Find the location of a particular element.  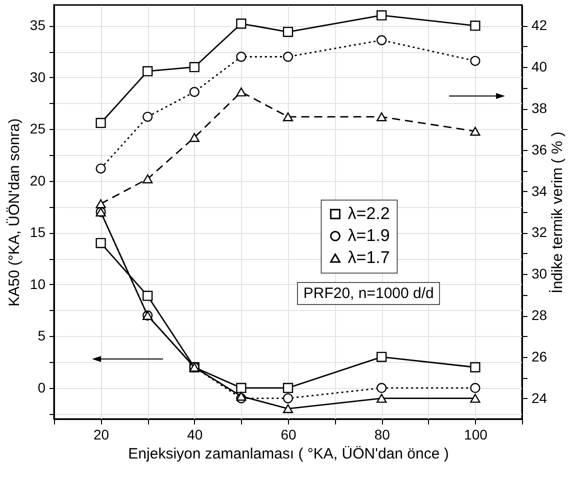

y2-tick-label: 34 is located at coordinates (540, 190).